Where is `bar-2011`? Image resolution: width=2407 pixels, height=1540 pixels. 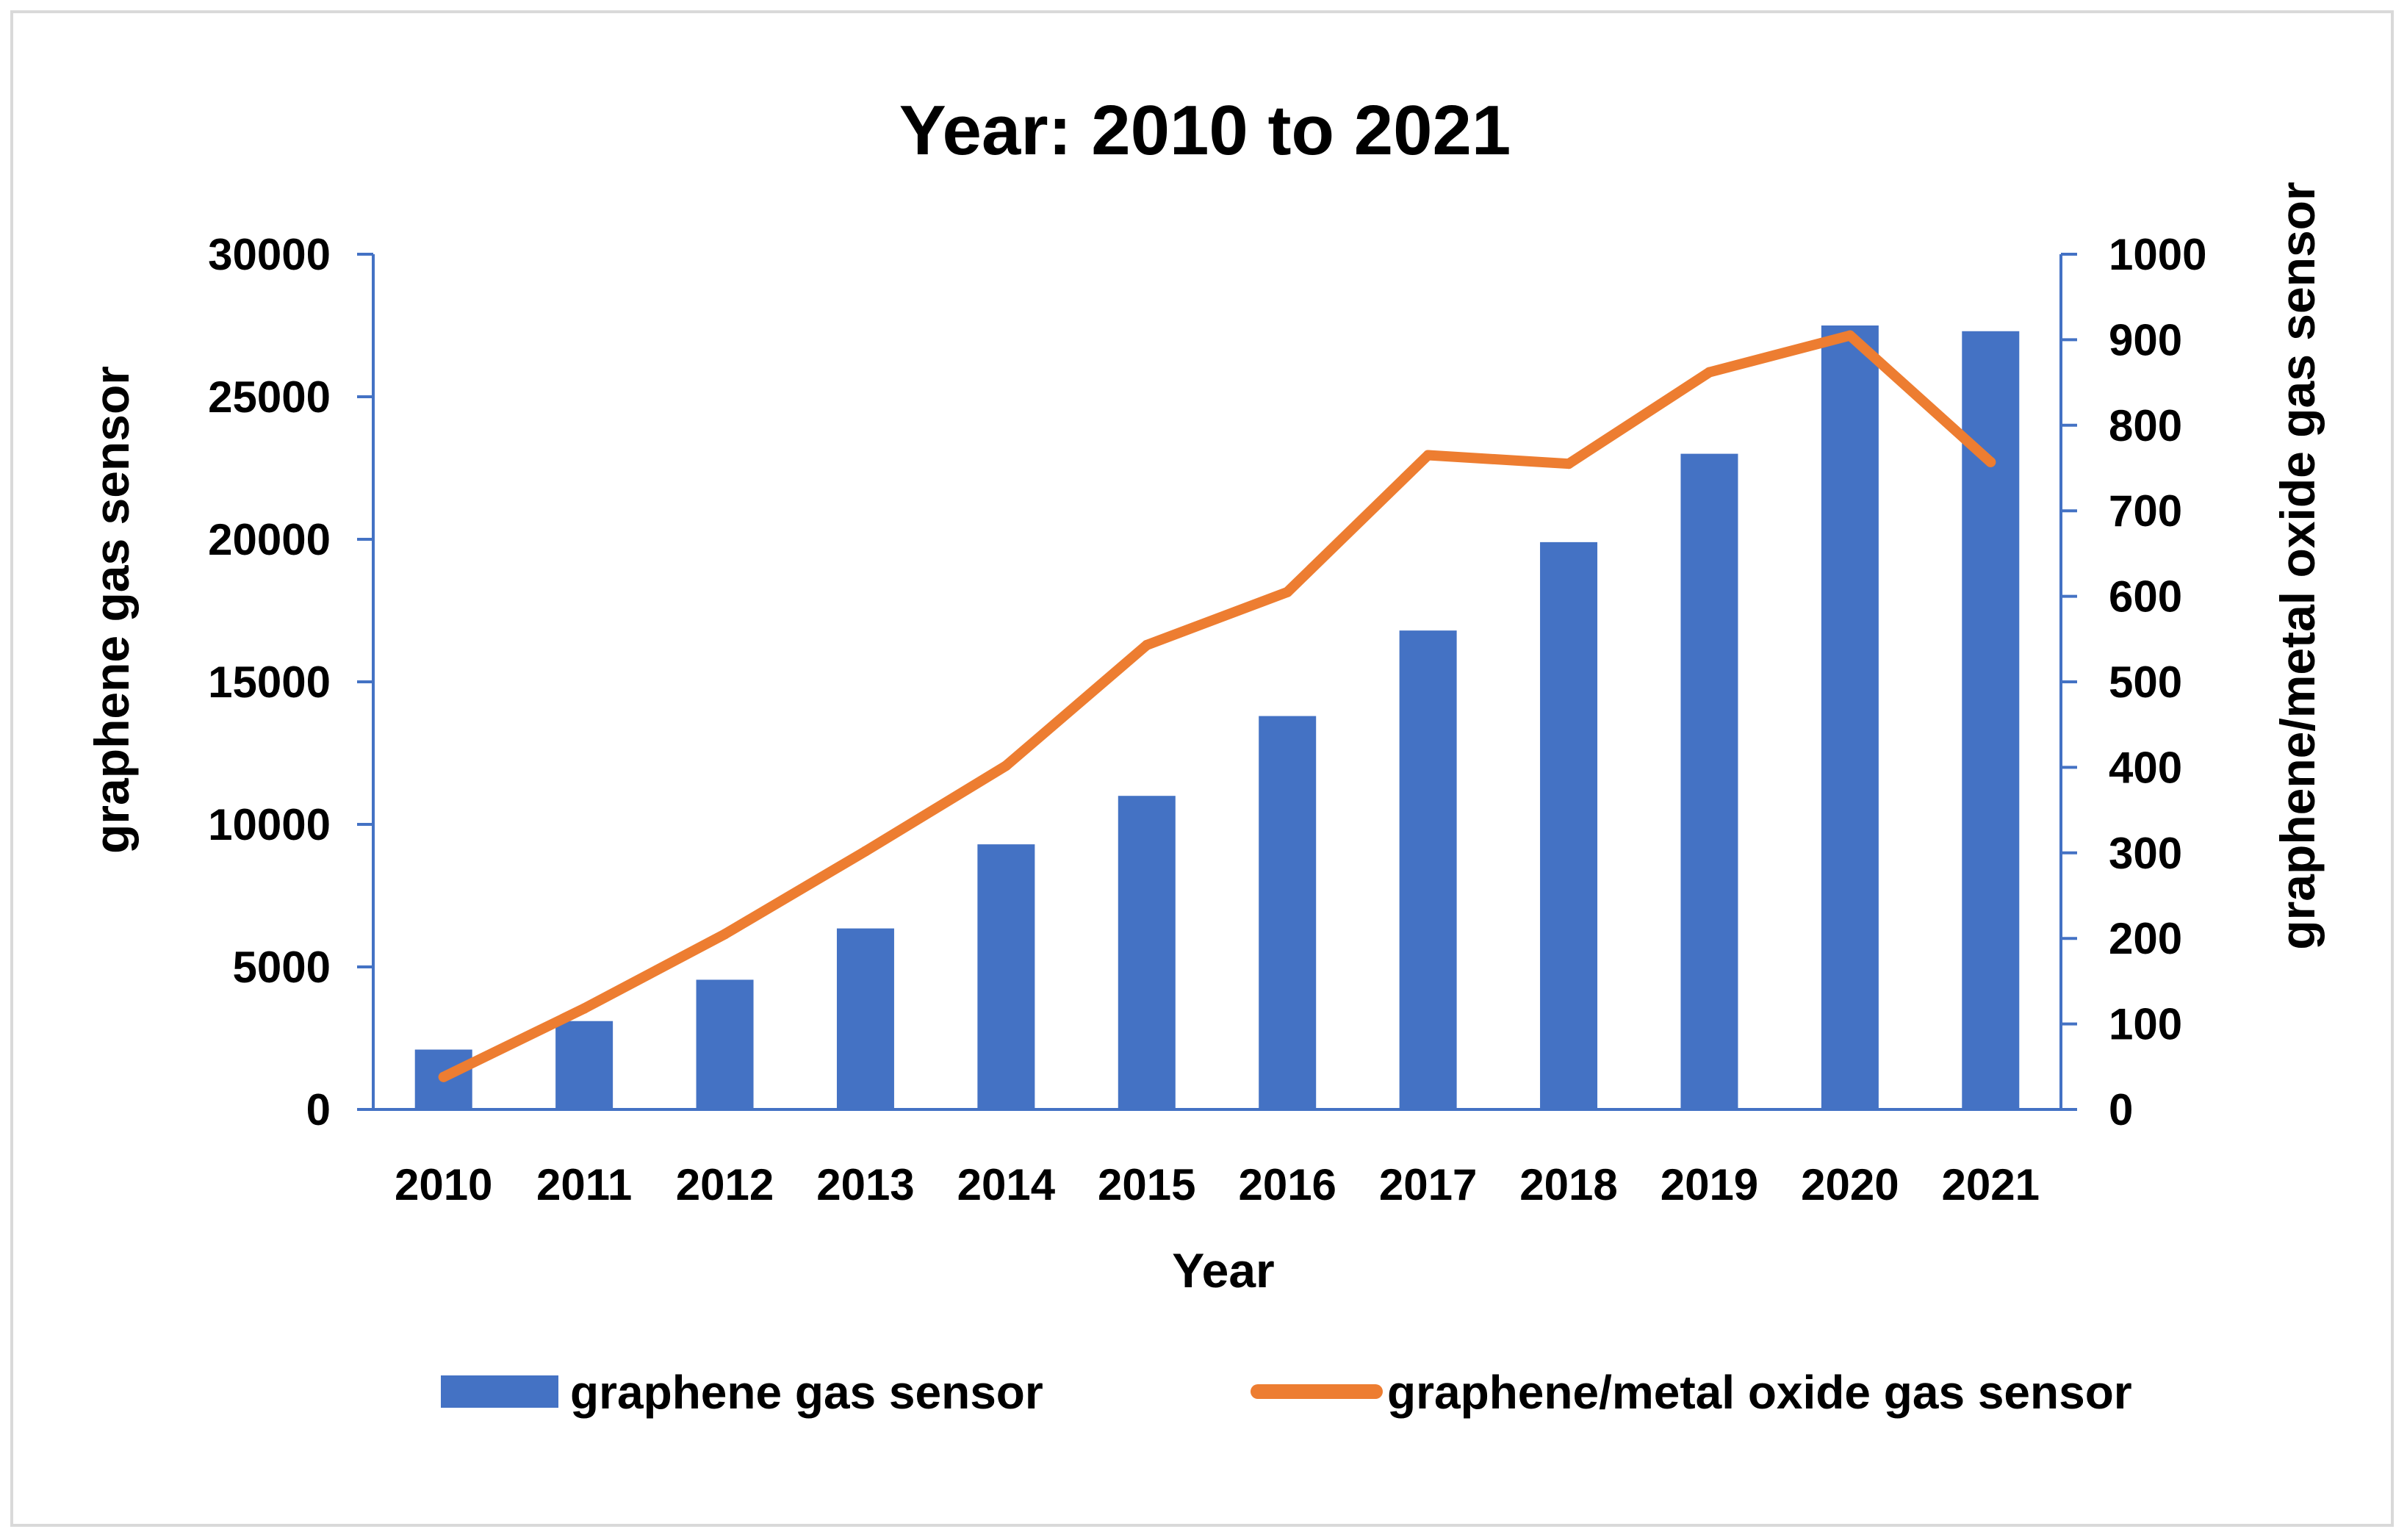
bar-2011 is located at coordinates (584, 1065).